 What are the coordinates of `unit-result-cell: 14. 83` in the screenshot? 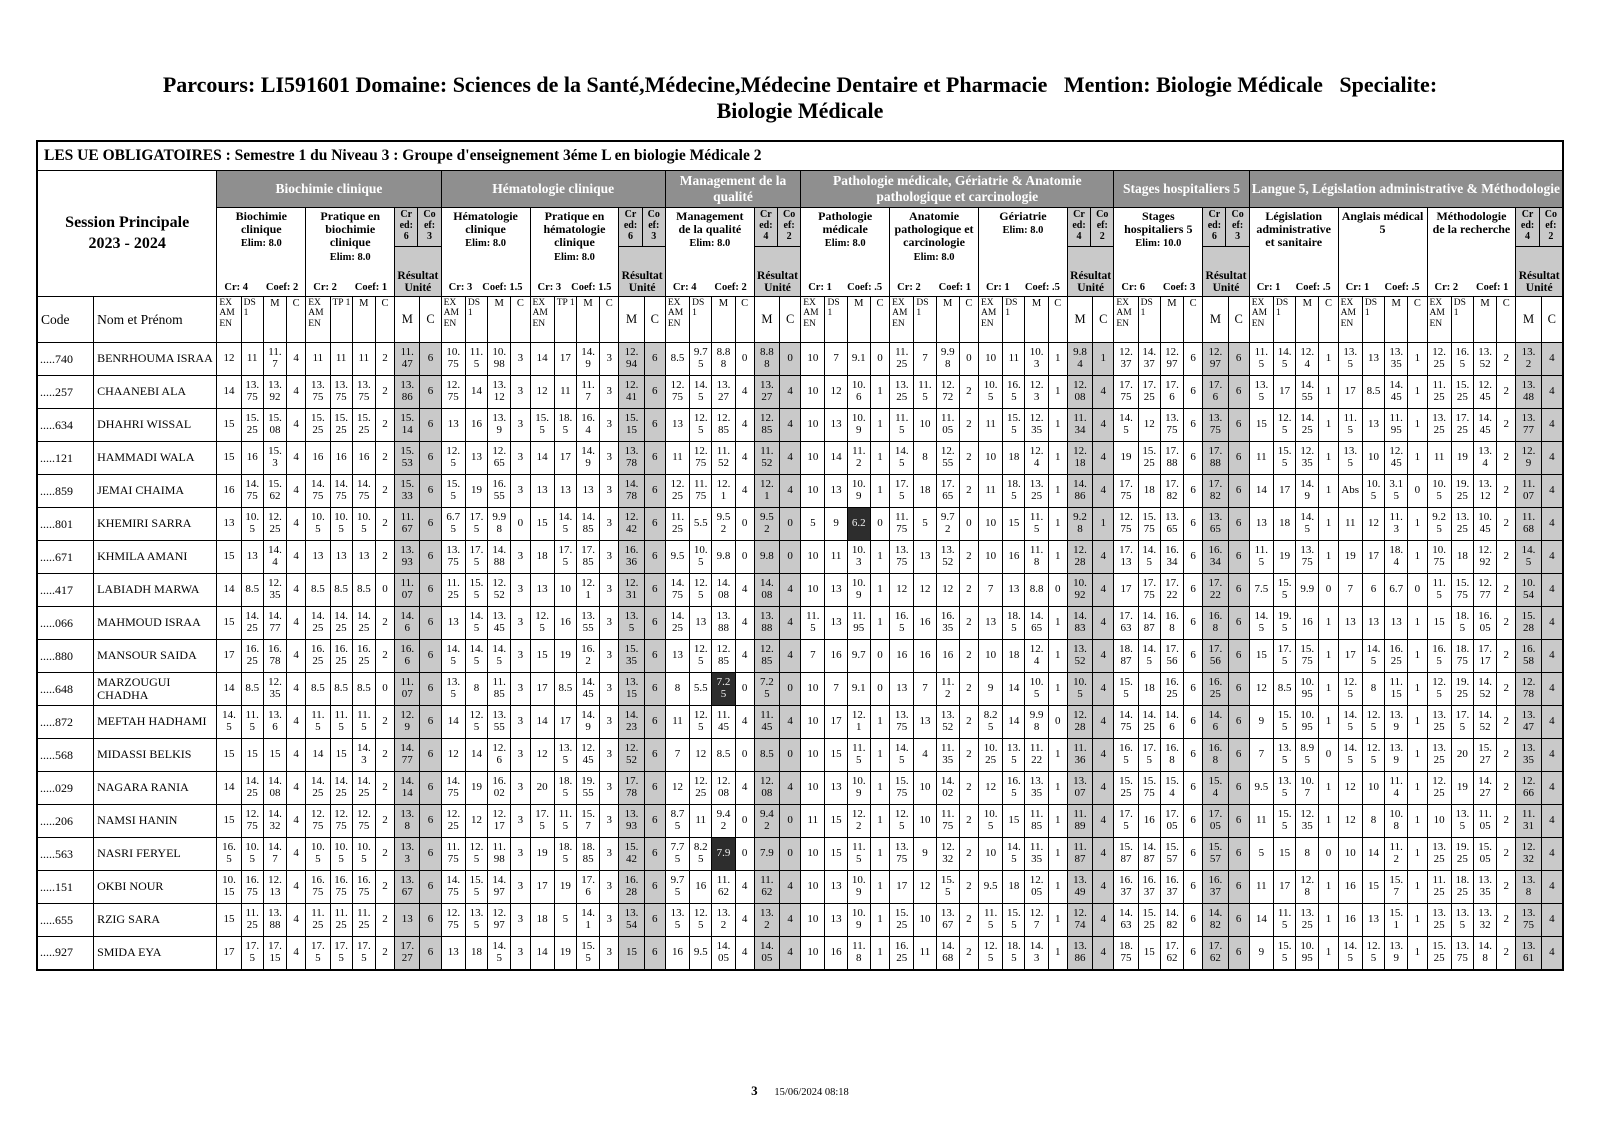 It's located at (1080, 623).